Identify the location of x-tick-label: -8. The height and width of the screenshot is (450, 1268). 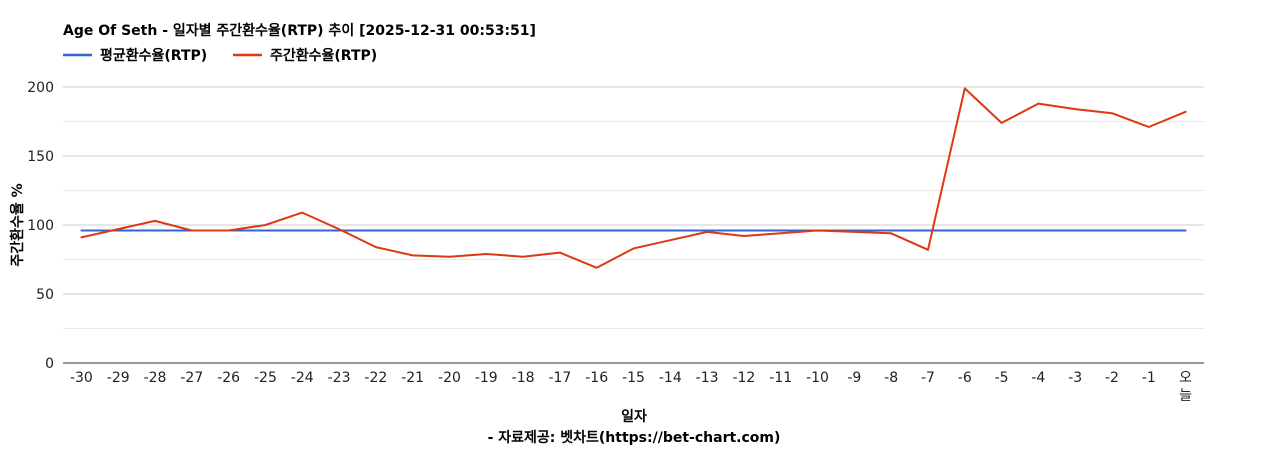
(891, 378).